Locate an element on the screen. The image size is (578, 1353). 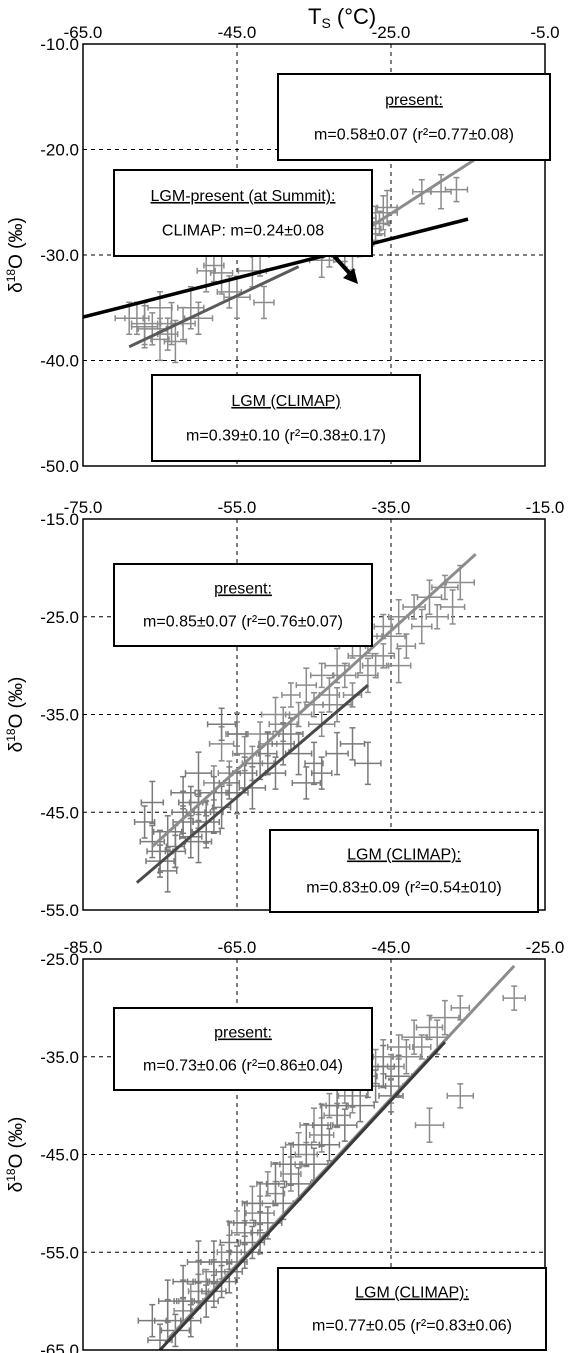
data-layer is located at coordinates (305, 723).